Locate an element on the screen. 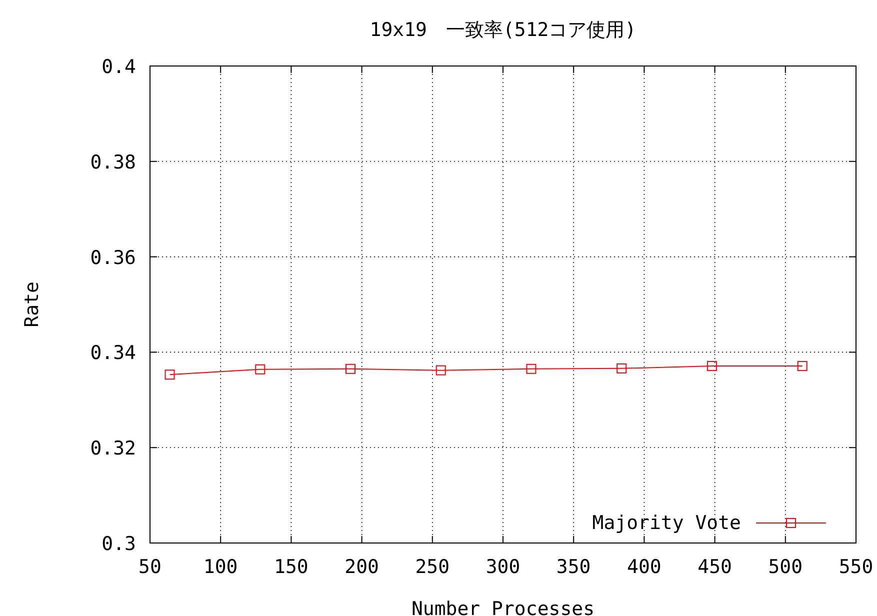 The image size is (877, 616). y-tick-label: 0.38 is located at coordinates (113, 162).